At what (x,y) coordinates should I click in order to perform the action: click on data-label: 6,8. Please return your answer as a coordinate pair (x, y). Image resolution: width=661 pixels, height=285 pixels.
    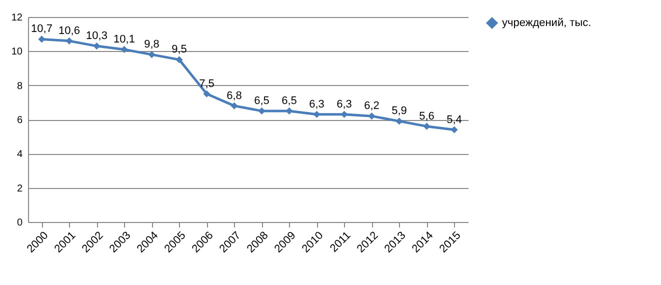
    Looking at the image, I should click on (234, 96).